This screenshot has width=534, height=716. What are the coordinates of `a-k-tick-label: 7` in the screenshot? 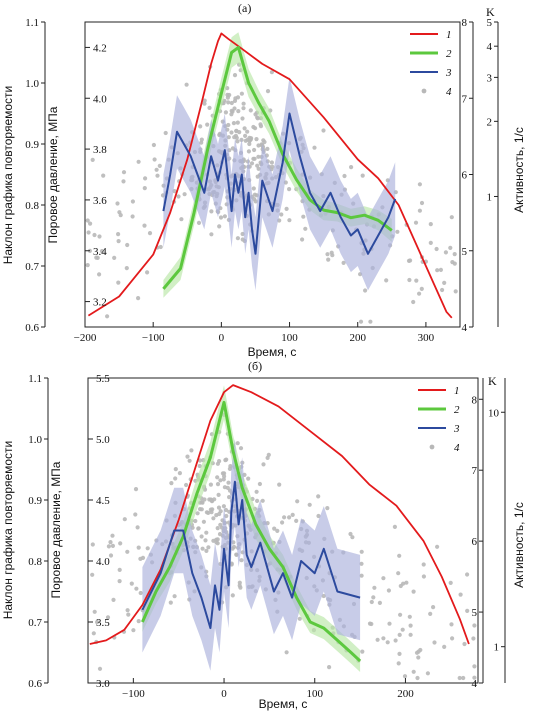 It's located at (465, 99).